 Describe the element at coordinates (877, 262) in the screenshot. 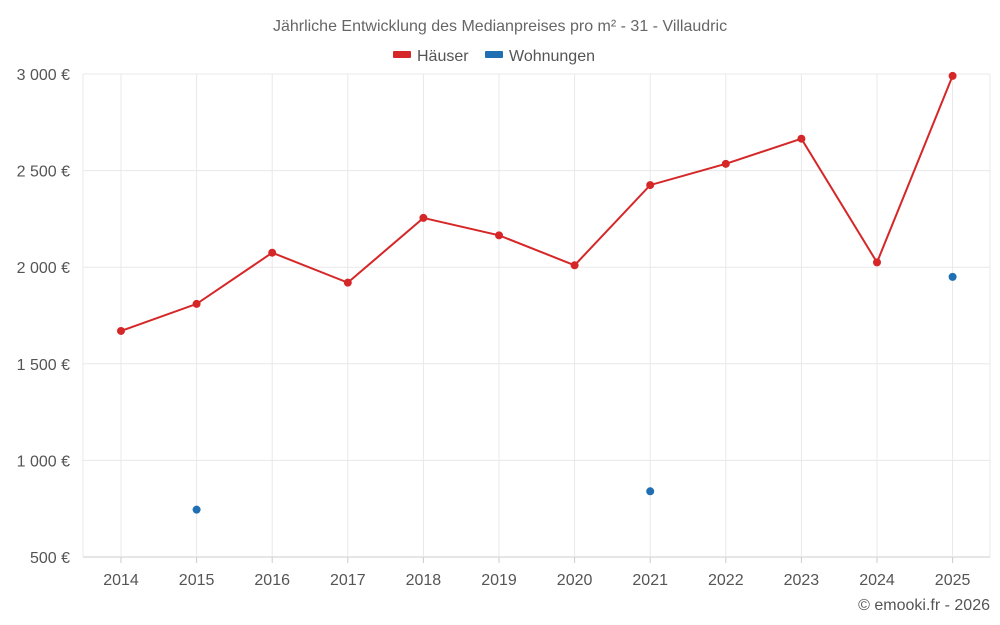

I see `data-point-haeuser-2024` at that location.